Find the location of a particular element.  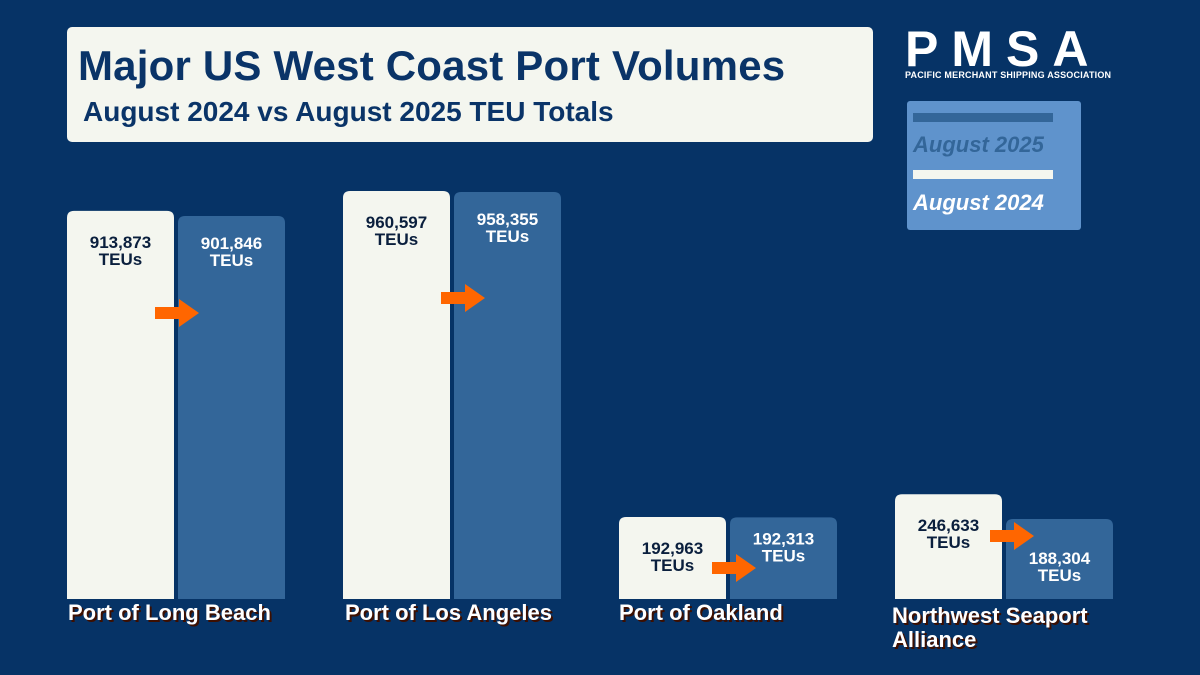

logo-tagline: PACIFIC MERCHANT SHIPPING ASSOCIATION is located at coordinates (1008, 75).